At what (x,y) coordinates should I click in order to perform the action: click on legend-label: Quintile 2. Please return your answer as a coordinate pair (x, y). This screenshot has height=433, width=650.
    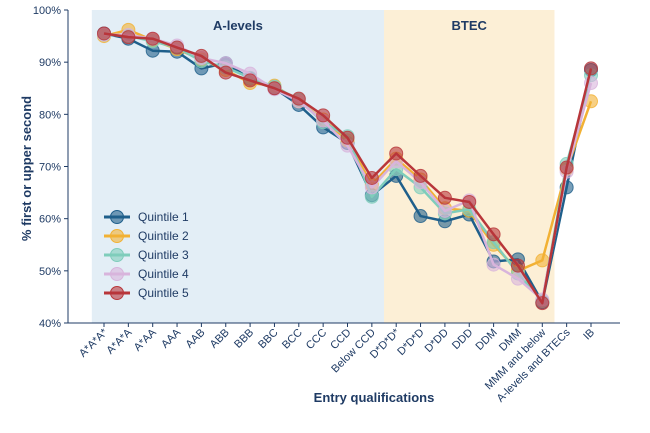
    Looking at the image, I should click on (163, 236).